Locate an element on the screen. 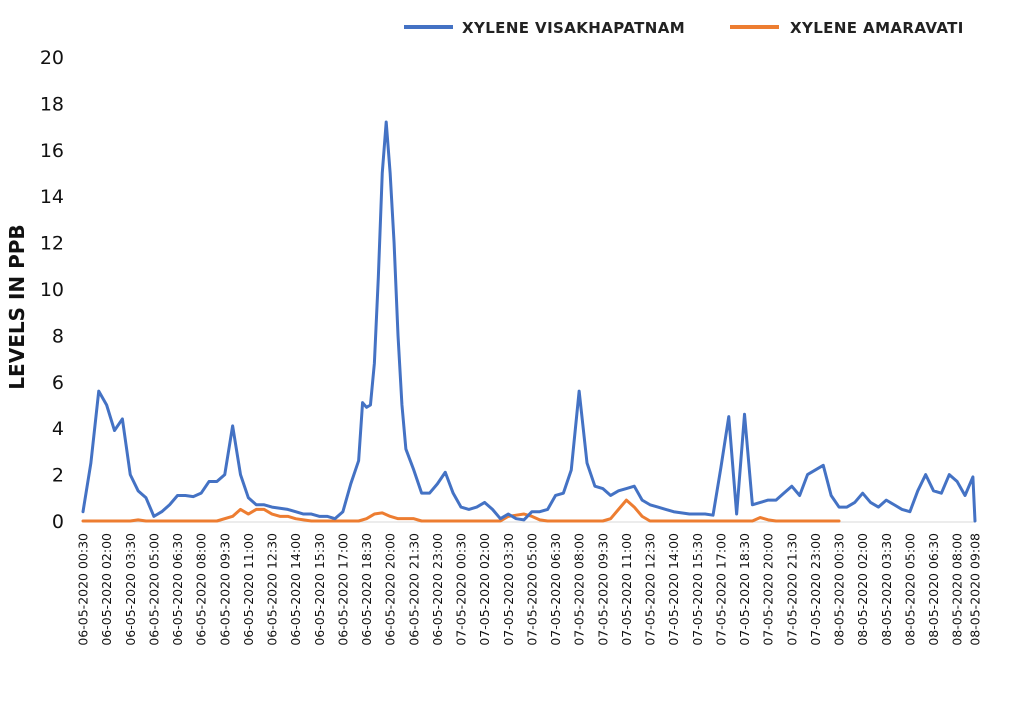  y-tick-label: 18 is located at coordinates (52, 104).